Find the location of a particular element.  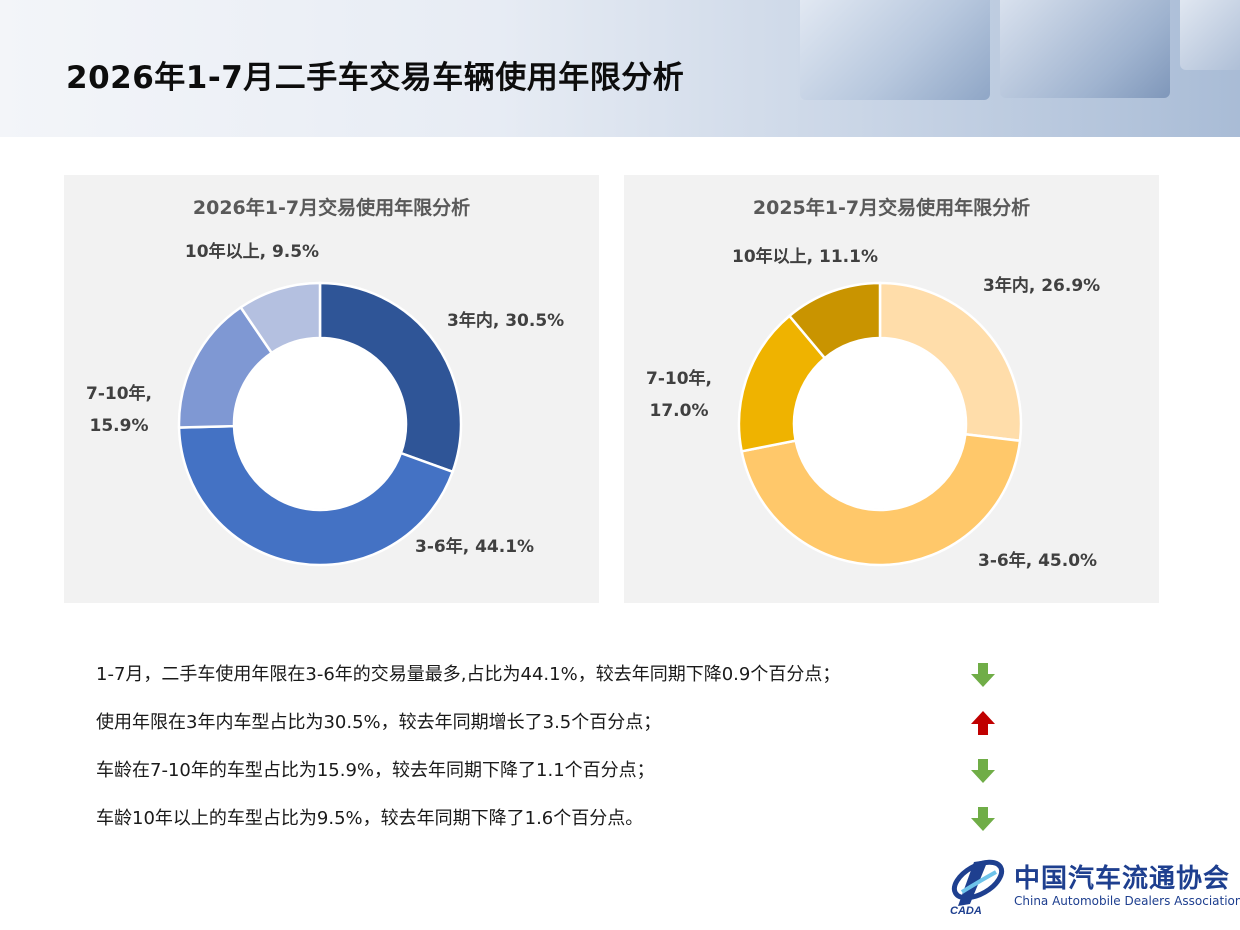

note-text: 车龄在7-10年的车型占比为15.9%，较去年同期下降了1.1个百分点； is located at coordinates (375, 770).